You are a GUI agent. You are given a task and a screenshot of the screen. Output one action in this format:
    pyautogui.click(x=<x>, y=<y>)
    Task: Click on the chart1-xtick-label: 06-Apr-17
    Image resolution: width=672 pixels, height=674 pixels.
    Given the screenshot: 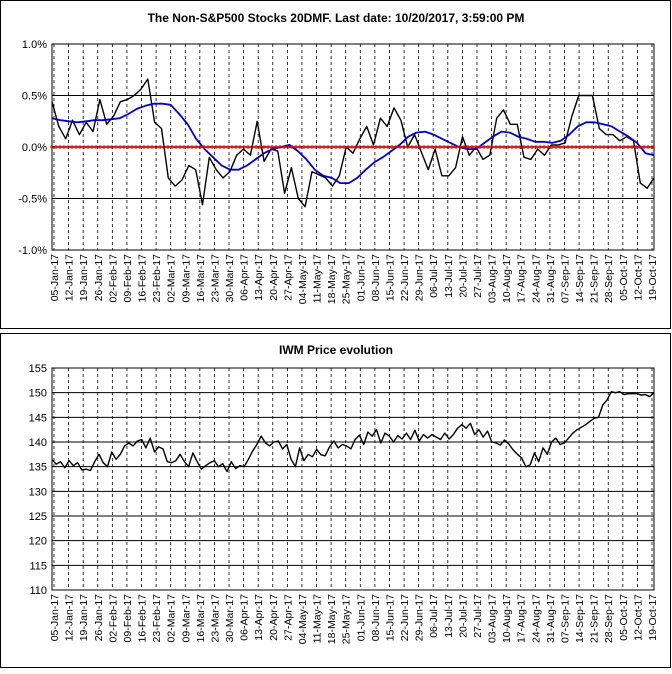 What is the action you would take?
    pyautogui.click(x=245, y=277)
    